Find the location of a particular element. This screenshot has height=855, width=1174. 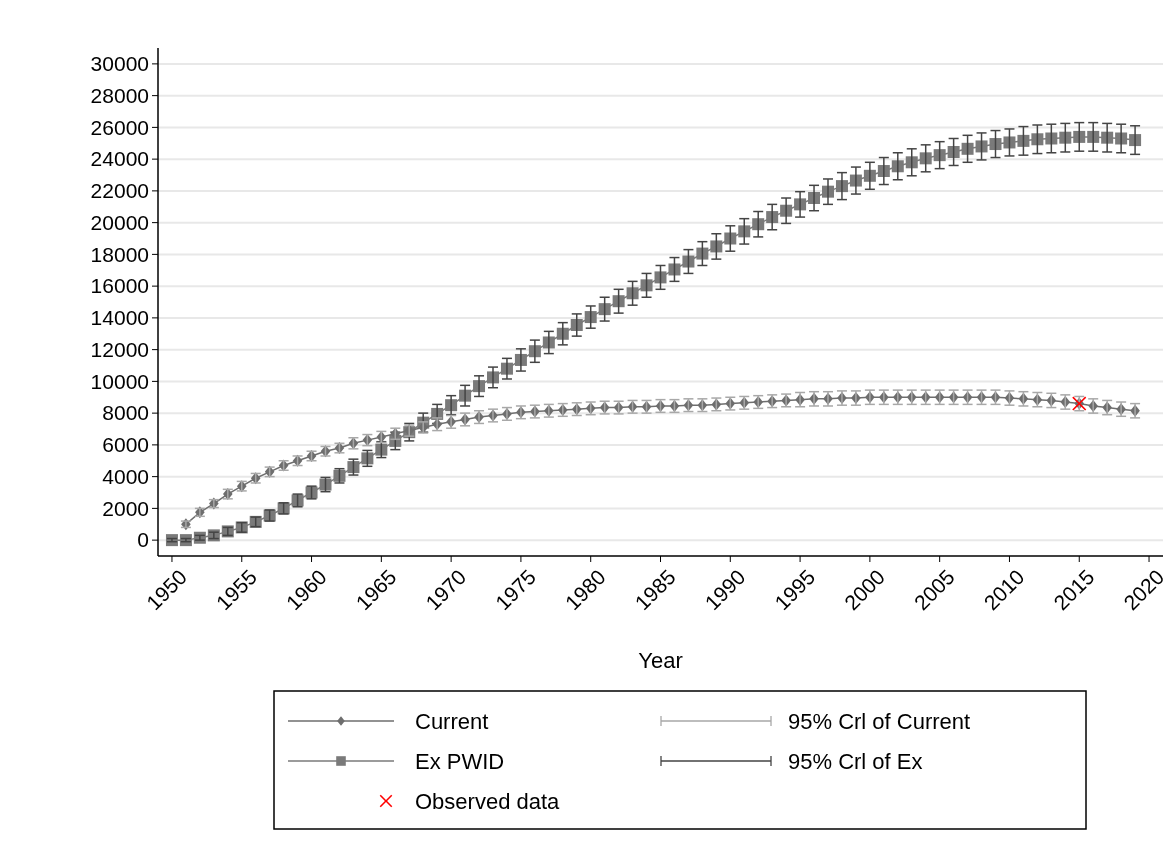

legend-label: Ex PWID is located at coordinates (460, 761).